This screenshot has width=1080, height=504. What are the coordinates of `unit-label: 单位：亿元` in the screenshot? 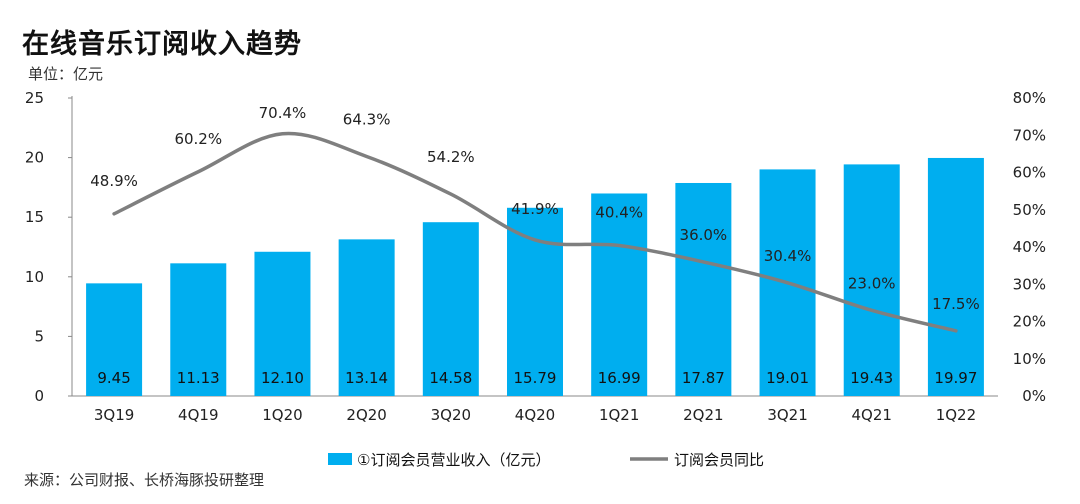 It's located at (66, 74).